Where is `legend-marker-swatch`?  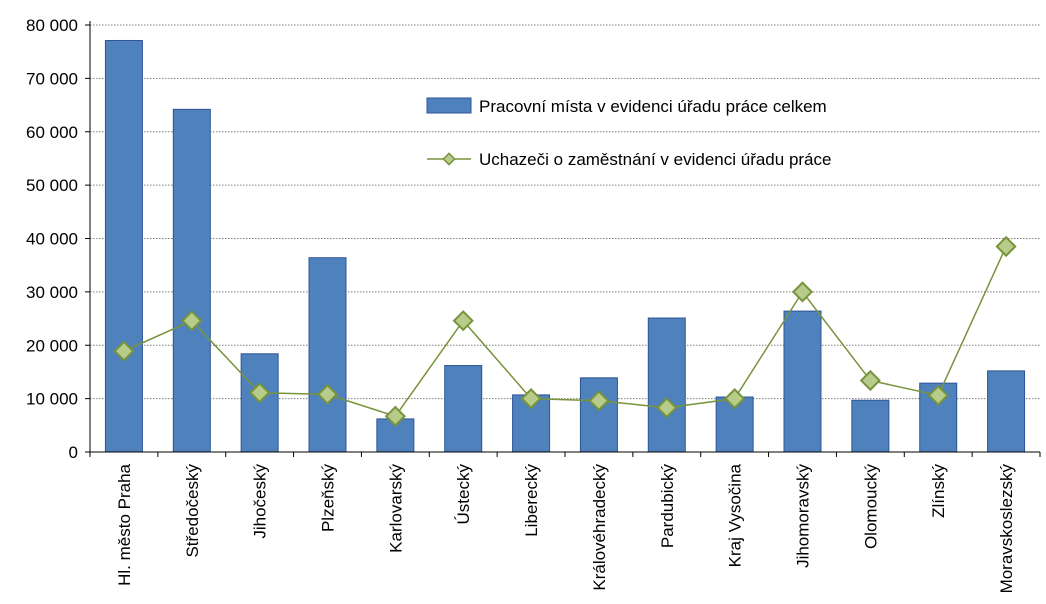
legend-marker-swatch is located at coordinates (449, 159).